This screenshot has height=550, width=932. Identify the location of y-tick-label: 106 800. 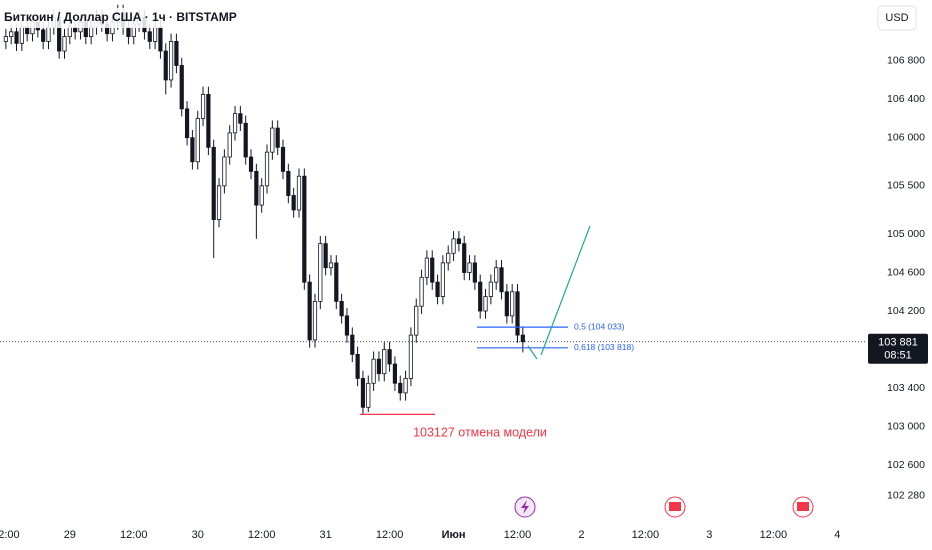
(906, 60).